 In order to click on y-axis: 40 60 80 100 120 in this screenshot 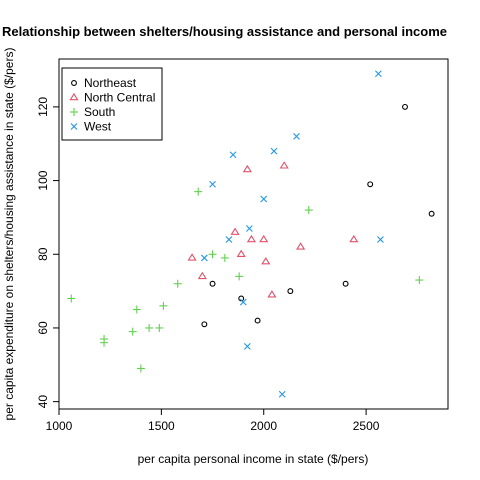, I will do `click(48, 253)`.